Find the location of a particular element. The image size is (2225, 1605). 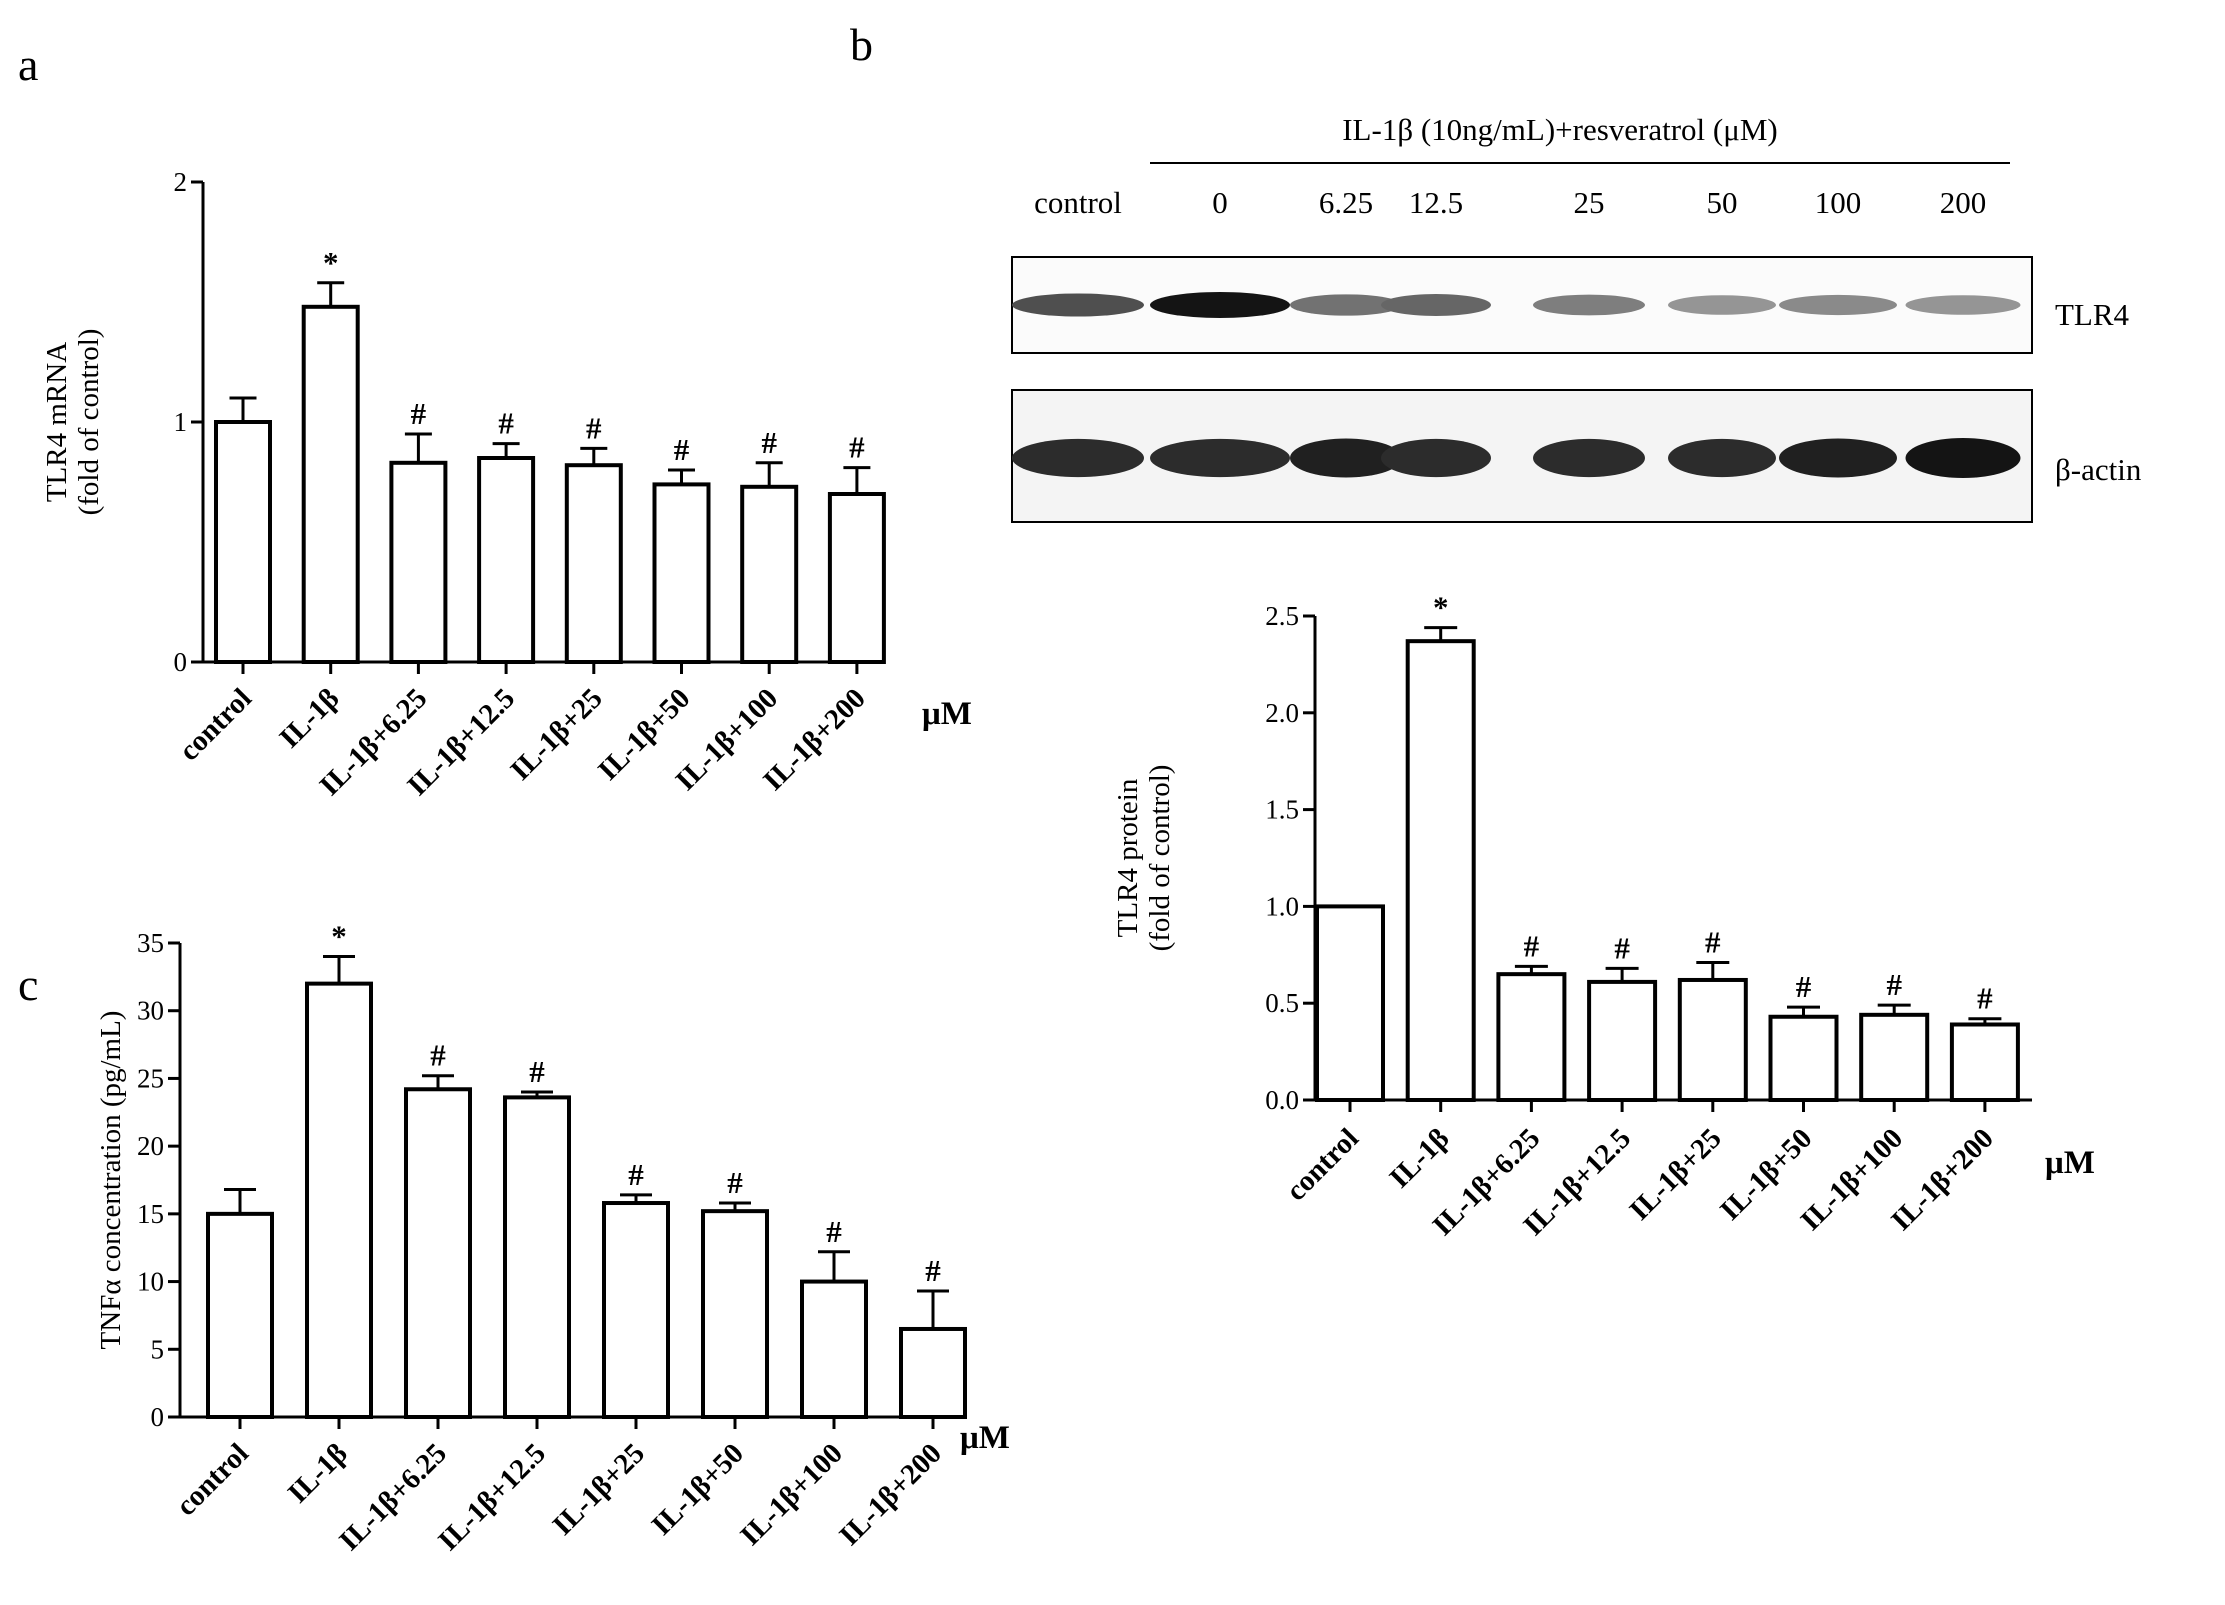

blot-treatment-label: IL-1β (10ng/mL)+resveratrol (μM) is located at coordinates (1560, 129).